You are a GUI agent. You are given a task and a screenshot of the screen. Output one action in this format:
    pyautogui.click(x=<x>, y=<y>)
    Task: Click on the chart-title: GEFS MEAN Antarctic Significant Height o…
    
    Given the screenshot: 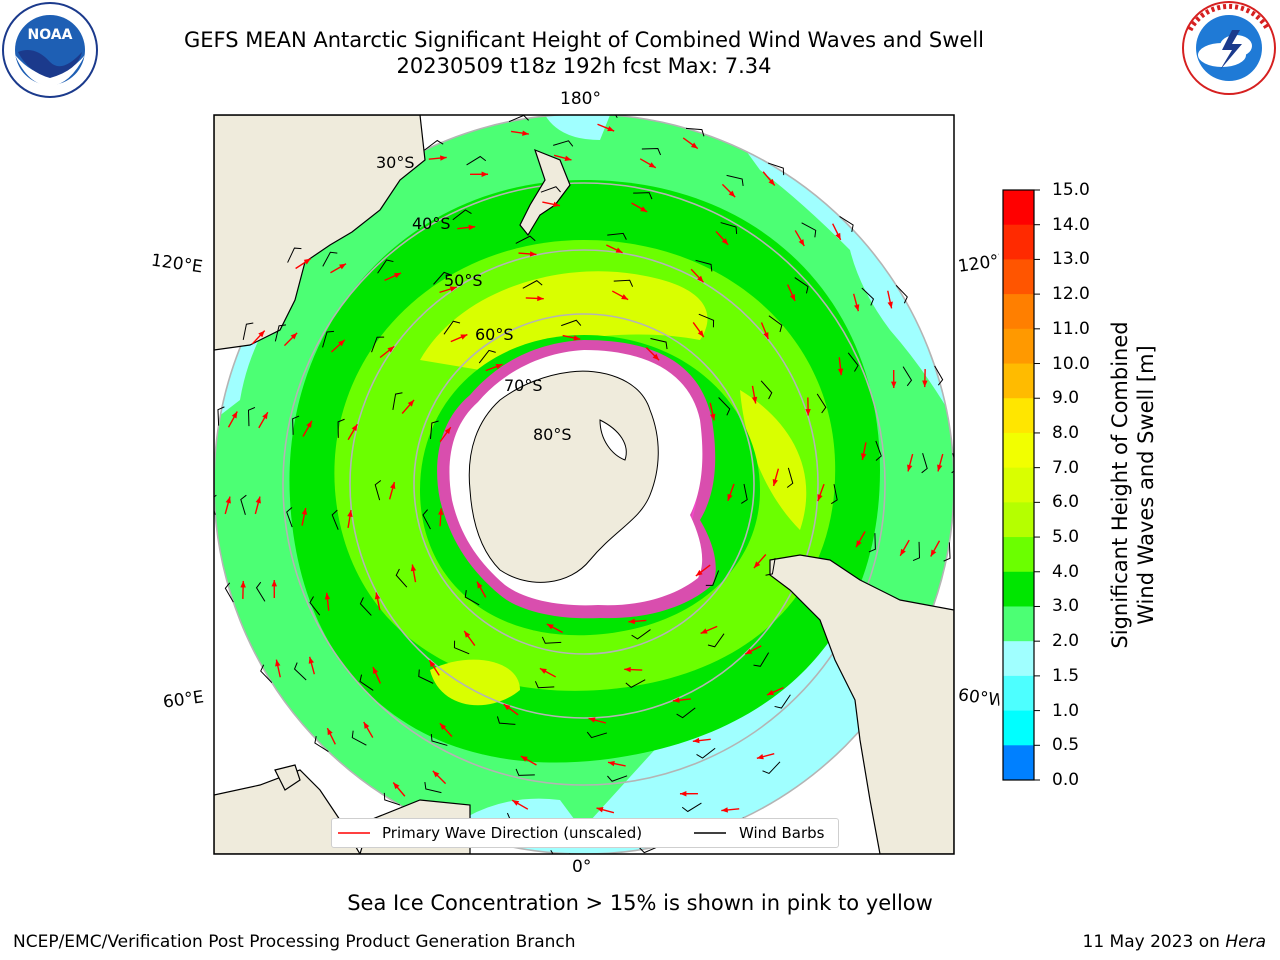 What is the action you would take?
    pyautogui.click(x=584, y=40)
    